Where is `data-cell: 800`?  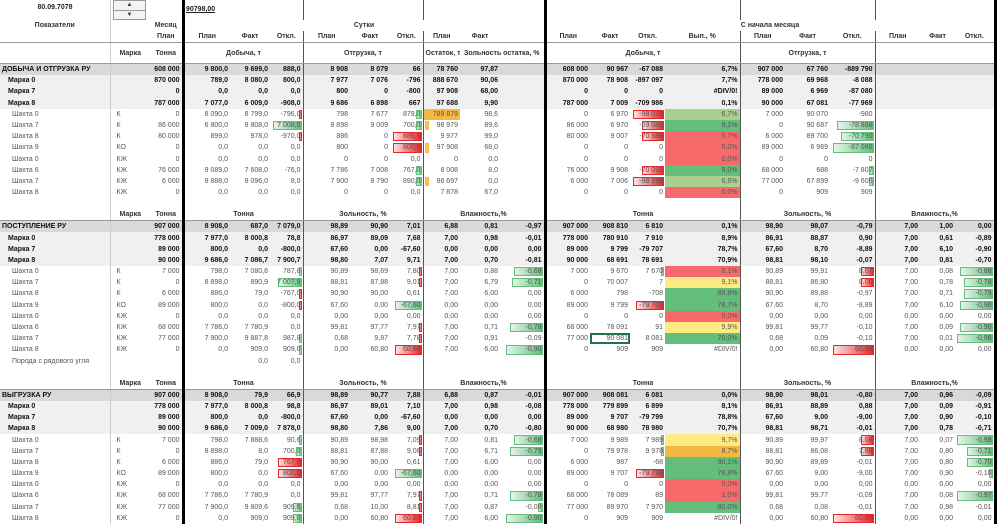
data-cell: 800 is located at coordinates (326, 147).